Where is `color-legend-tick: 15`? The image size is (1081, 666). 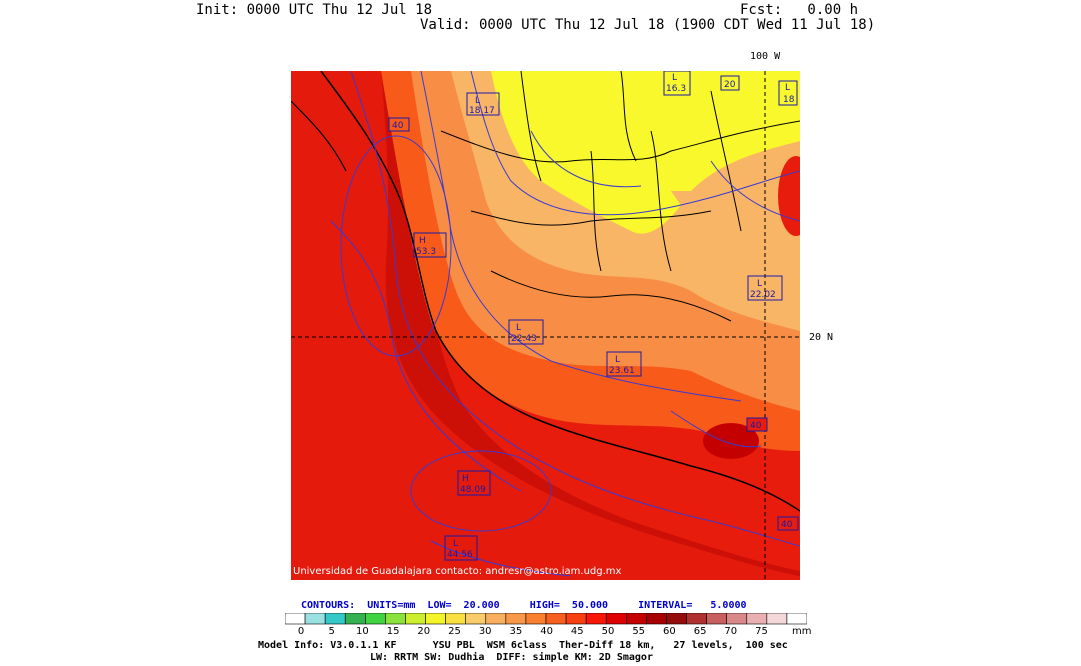
color-legend-tick: 15 is located at coordinates (393, 631).